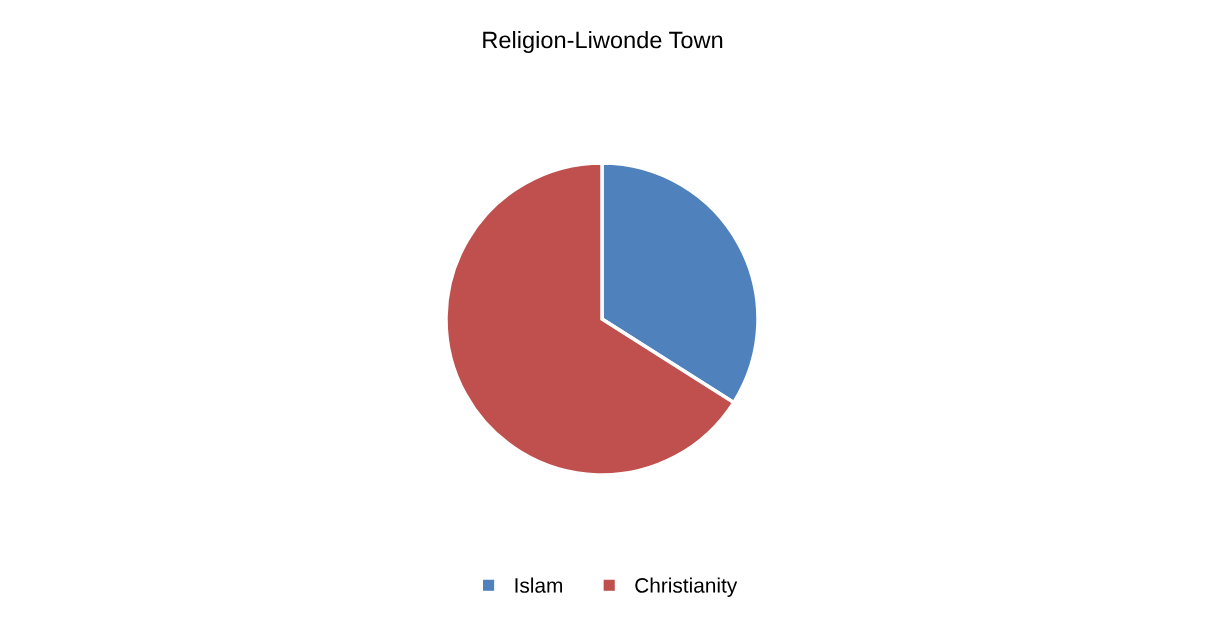 Image resolution: width=1205 pixels, height=638 pixels. I want to click on legend-label: Christianity, so click(686, 587).